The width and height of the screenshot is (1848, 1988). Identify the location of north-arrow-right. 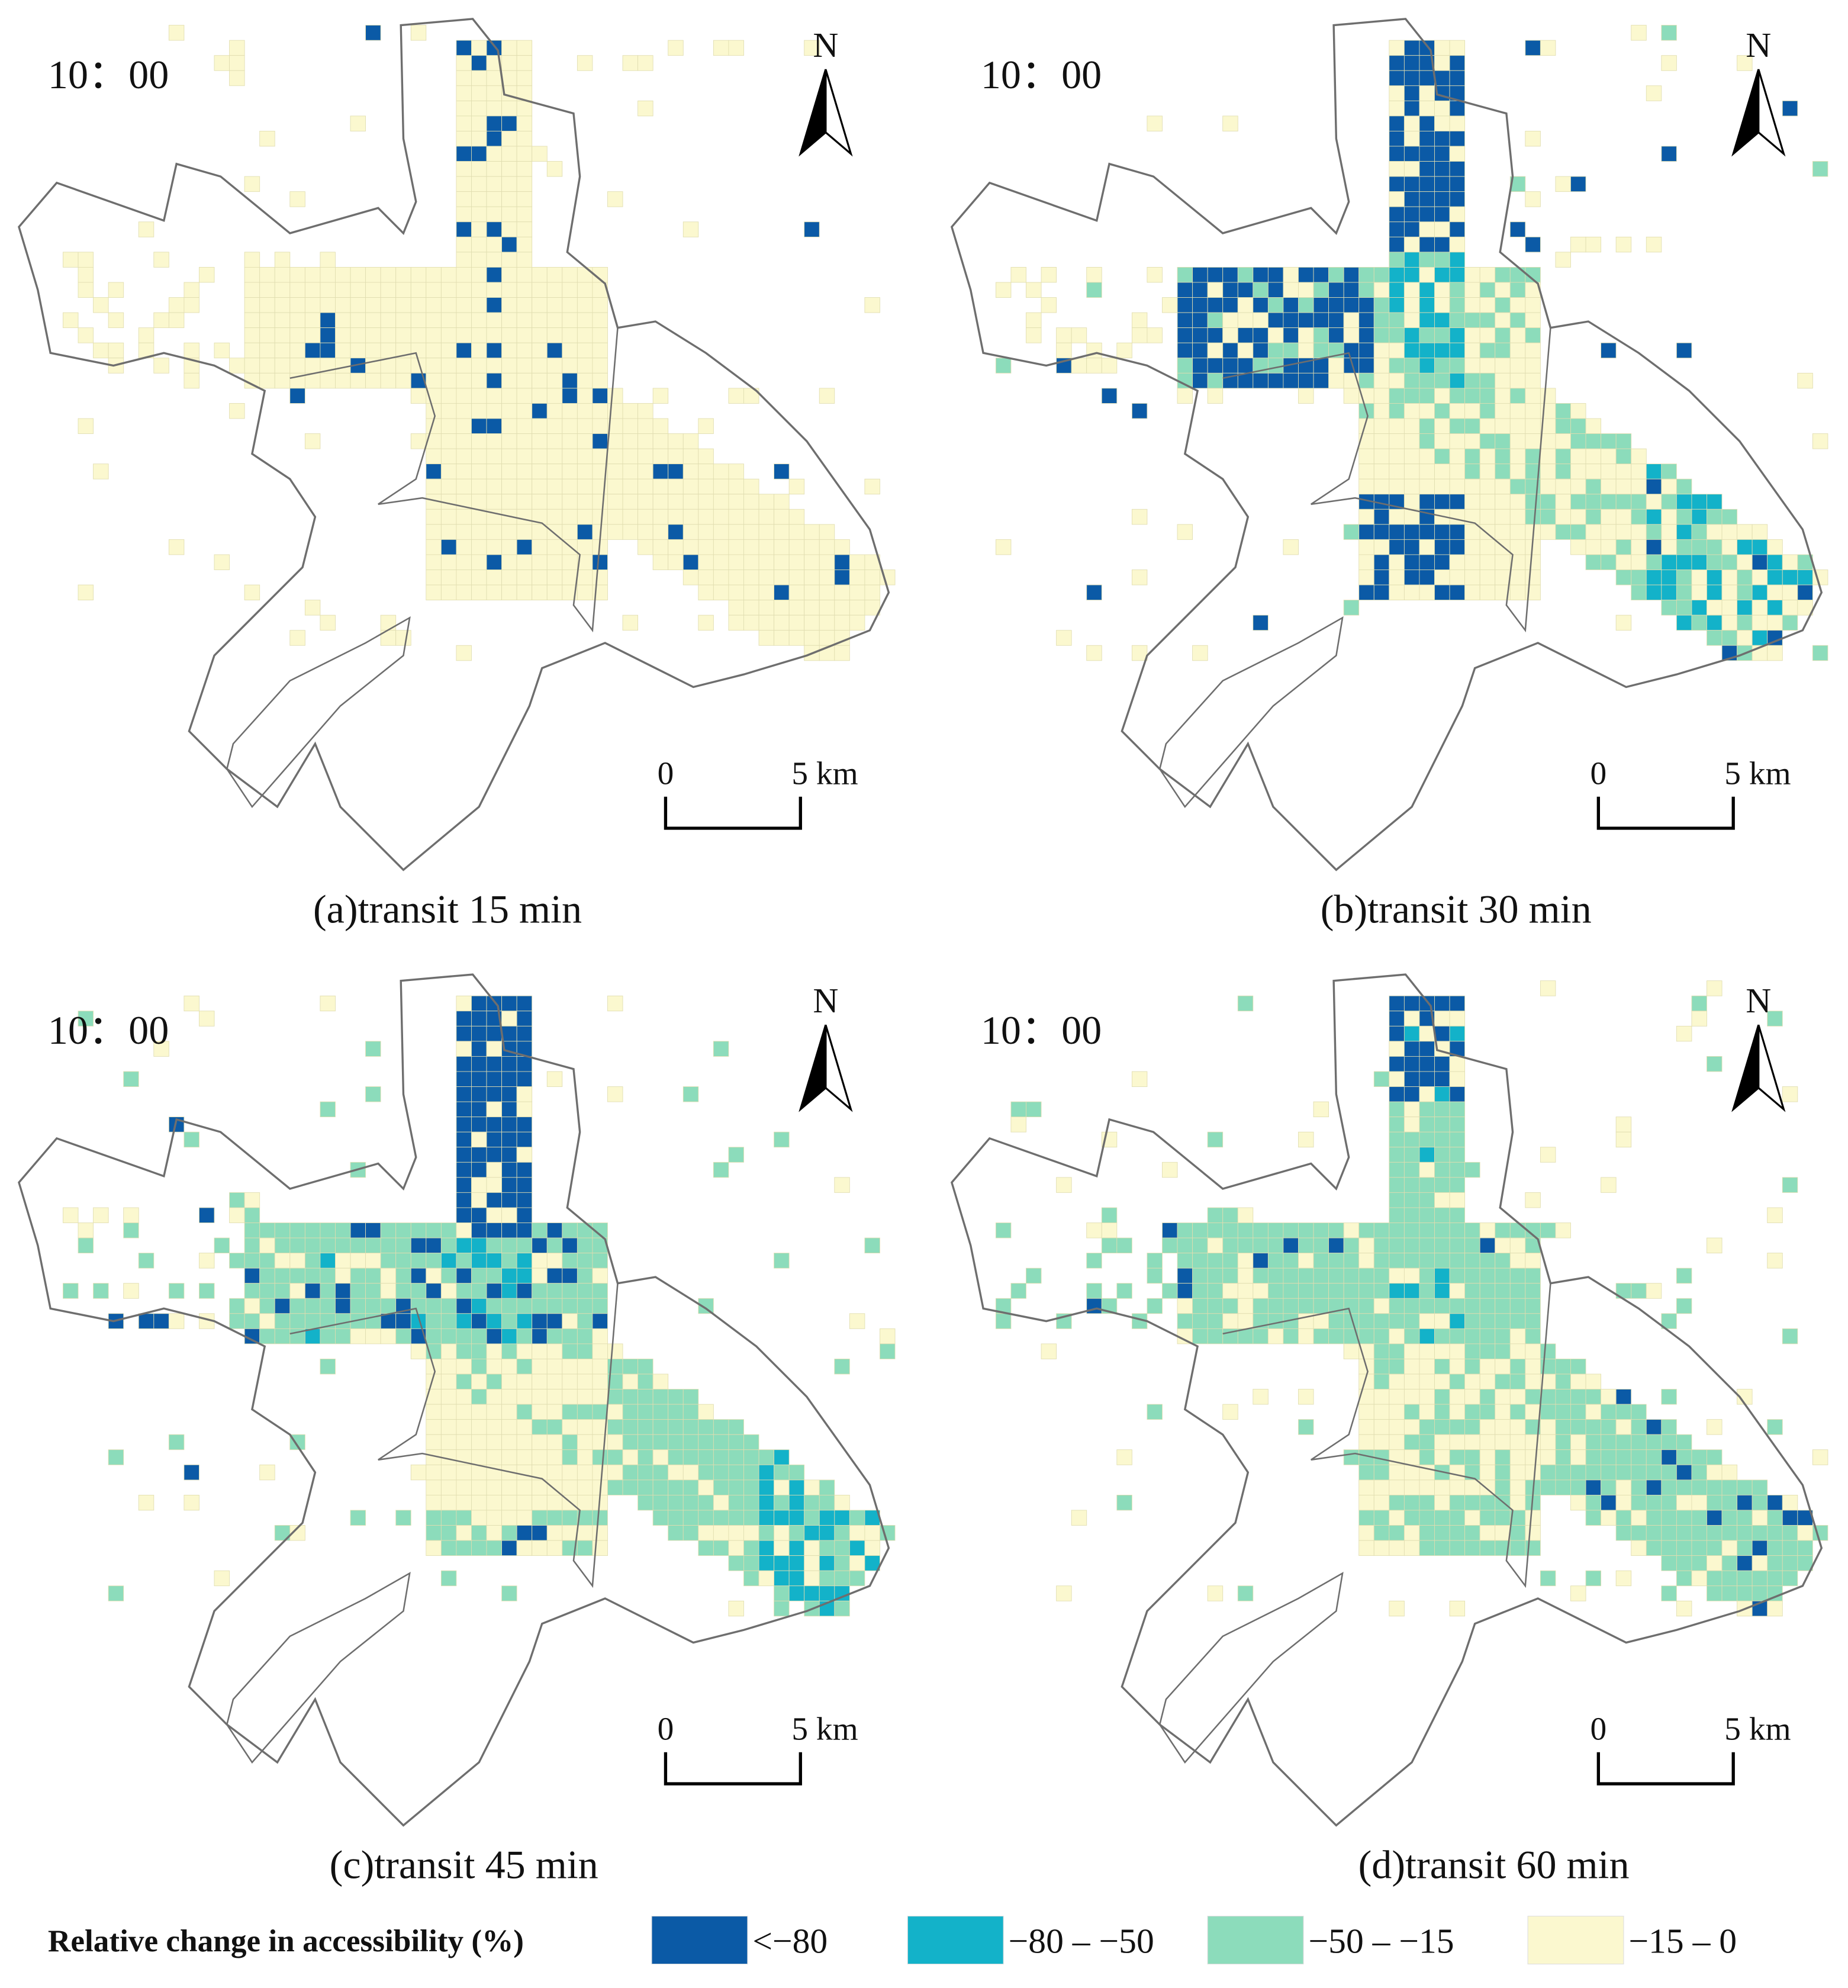
(1771, 113).